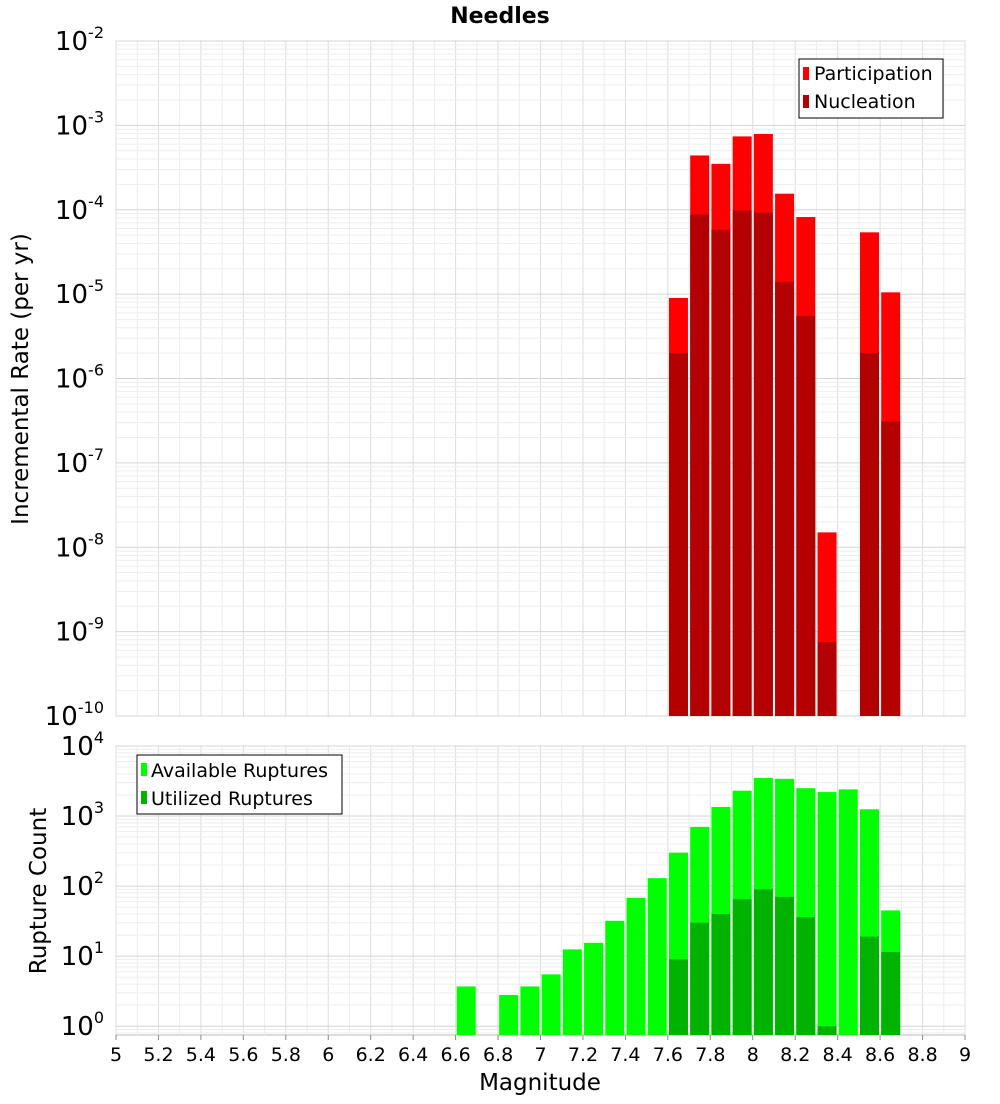 The width and height of the screenshot is (1000, 1104). I want to click on y-tick-exponent: 1, so click(99, 947).